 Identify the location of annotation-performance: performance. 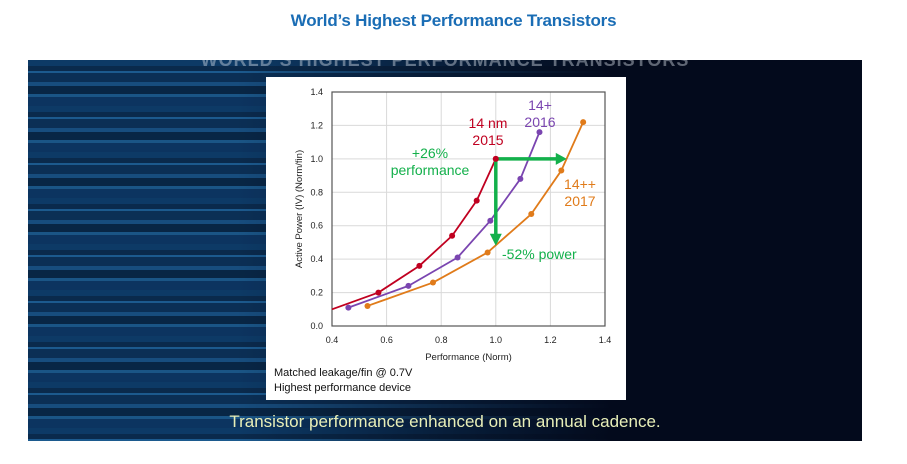
(430, 170).